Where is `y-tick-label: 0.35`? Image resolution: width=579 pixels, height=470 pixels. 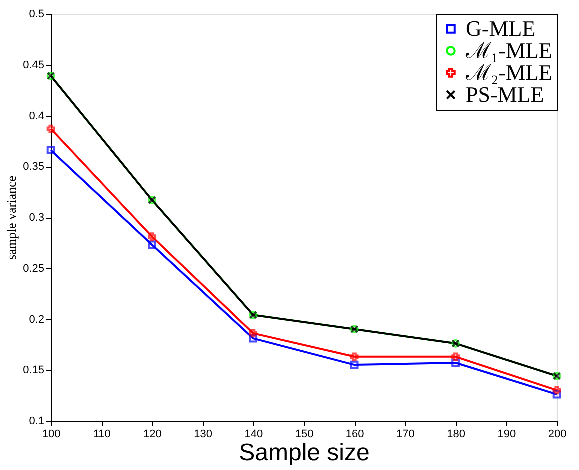
y-tick-label: 0.35 is located at coordinates (33, 167).